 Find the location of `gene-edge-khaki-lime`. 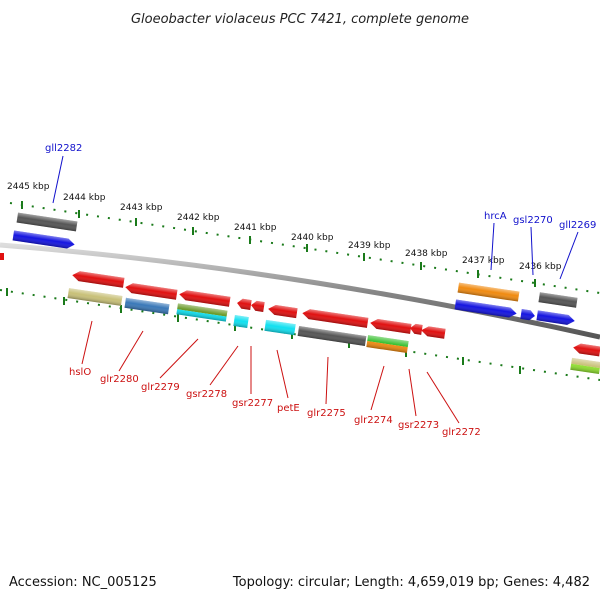

gene-edge-khaki-lime is located at coordinates (585, 366).